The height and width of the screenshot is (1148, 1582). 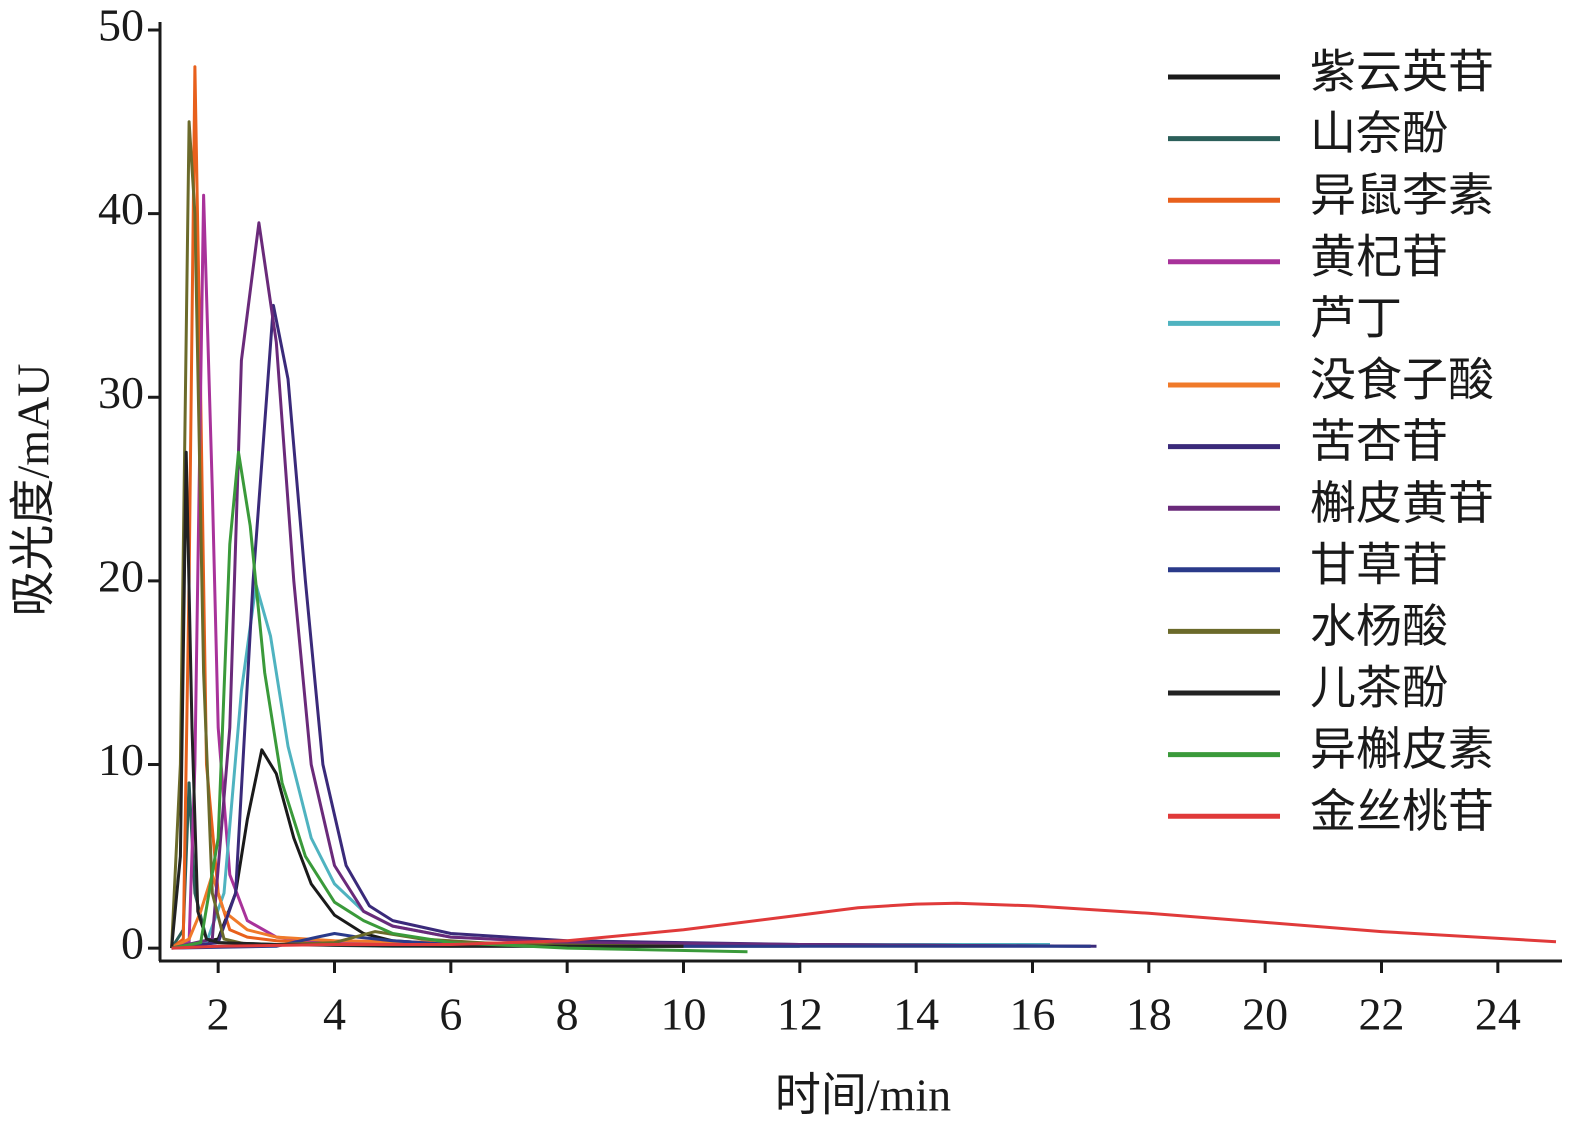 I want to click on x-tick-label: 10, so click(x=684, y=1014).